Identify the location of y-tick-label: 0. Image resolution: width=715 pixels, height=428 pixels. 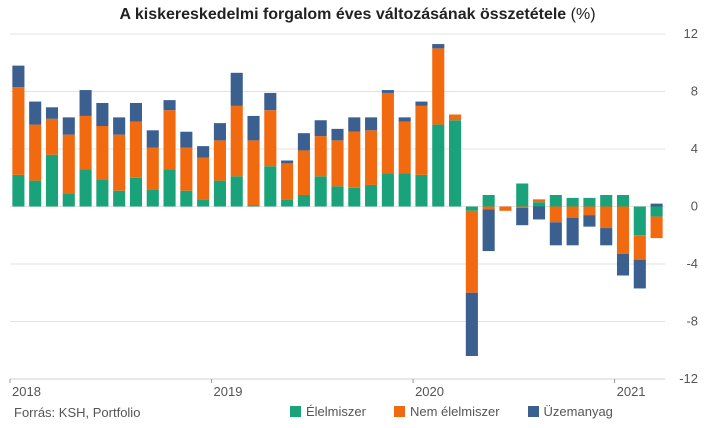
(694, 206).